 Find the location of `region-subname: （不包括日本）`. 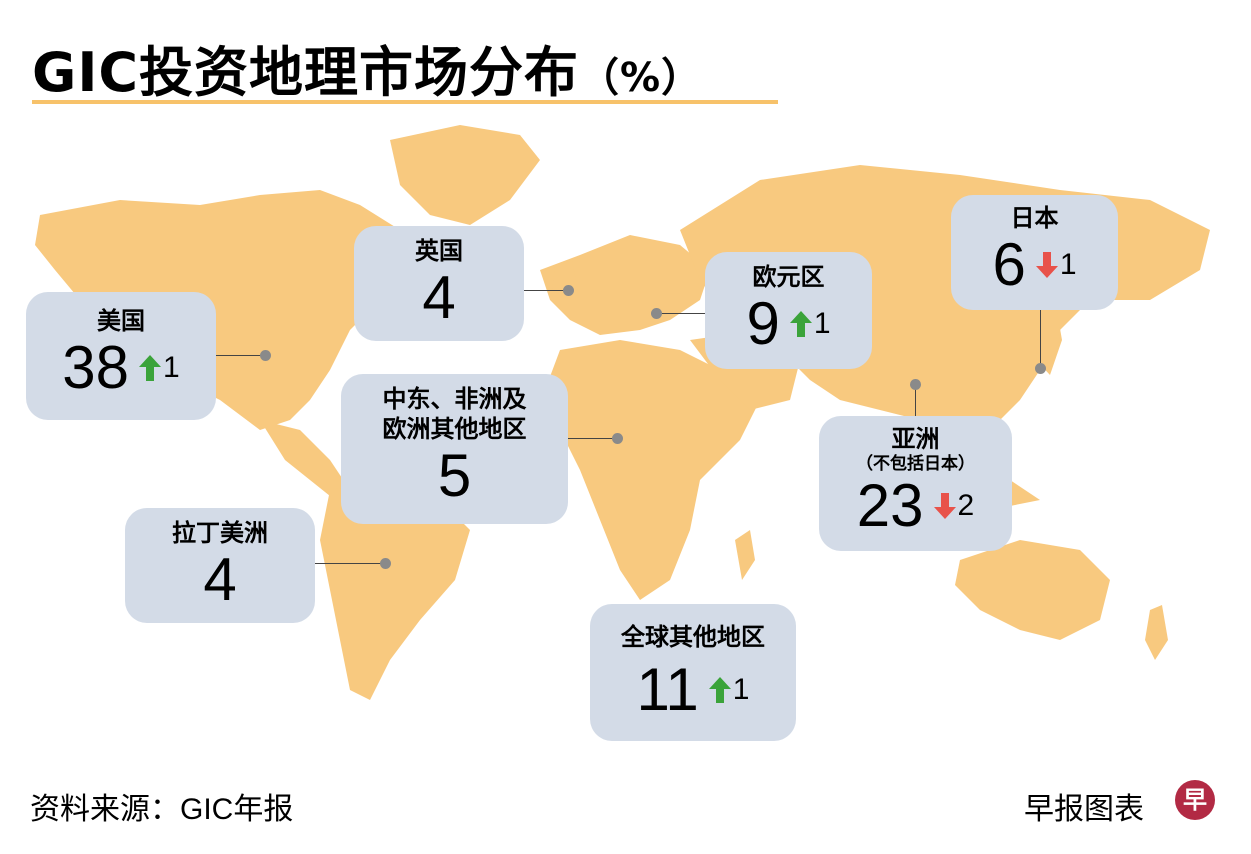

region-subname: （不包括日本） is located at coordinates (915, 464).